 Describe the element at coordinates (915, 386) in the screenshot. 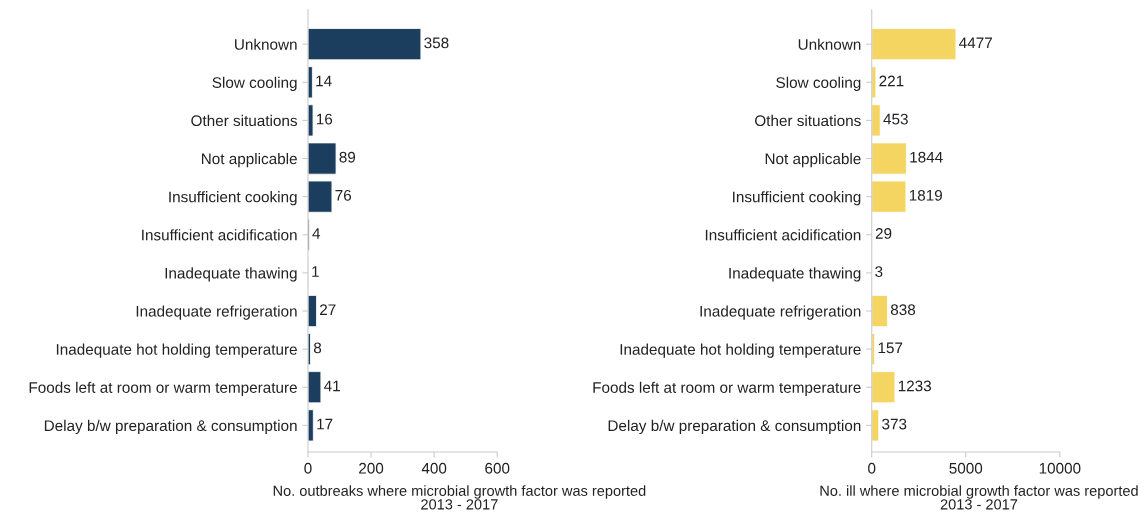

I see `data-label: 1233` at that location.